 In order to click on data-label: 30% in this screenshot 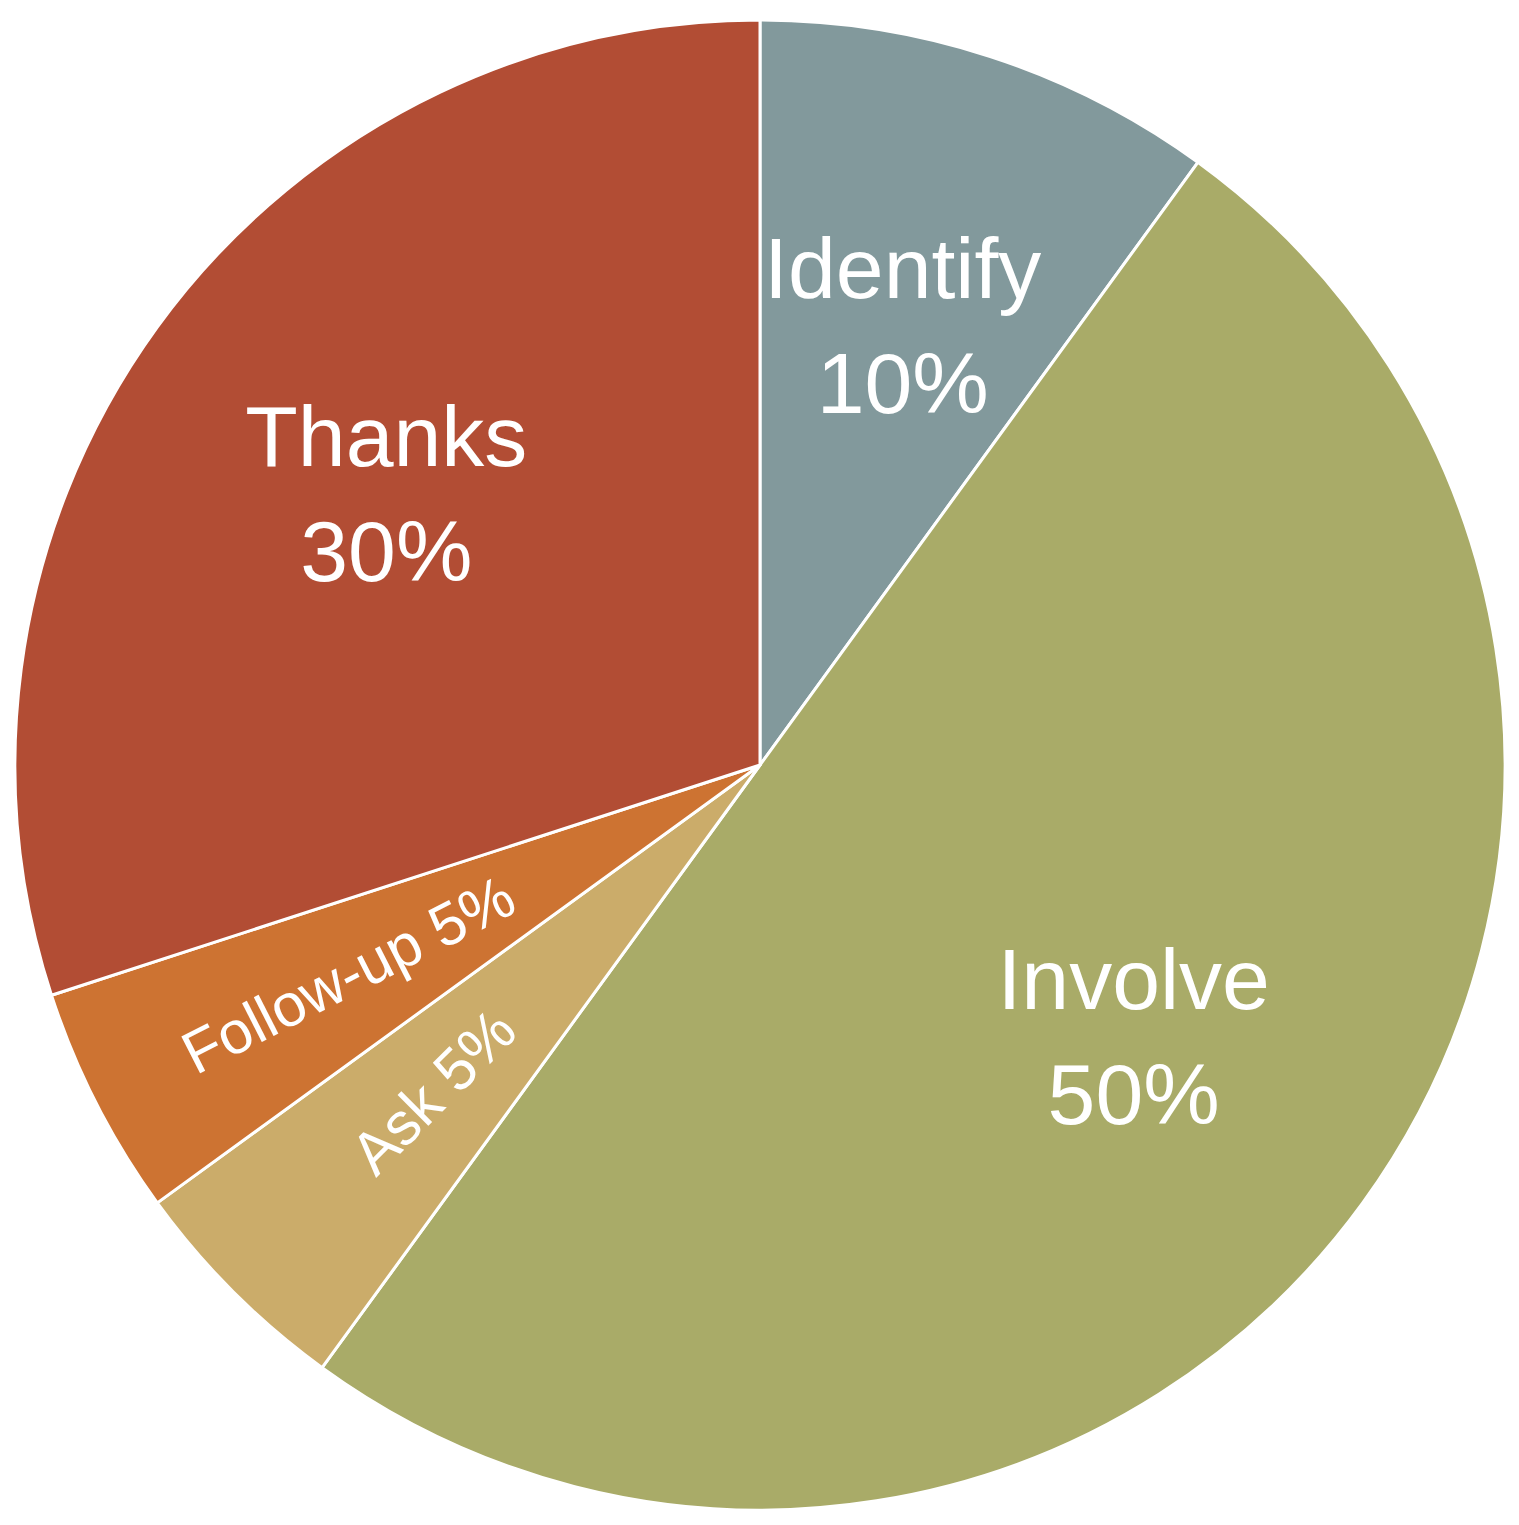, I will do `click(386, 551)`.